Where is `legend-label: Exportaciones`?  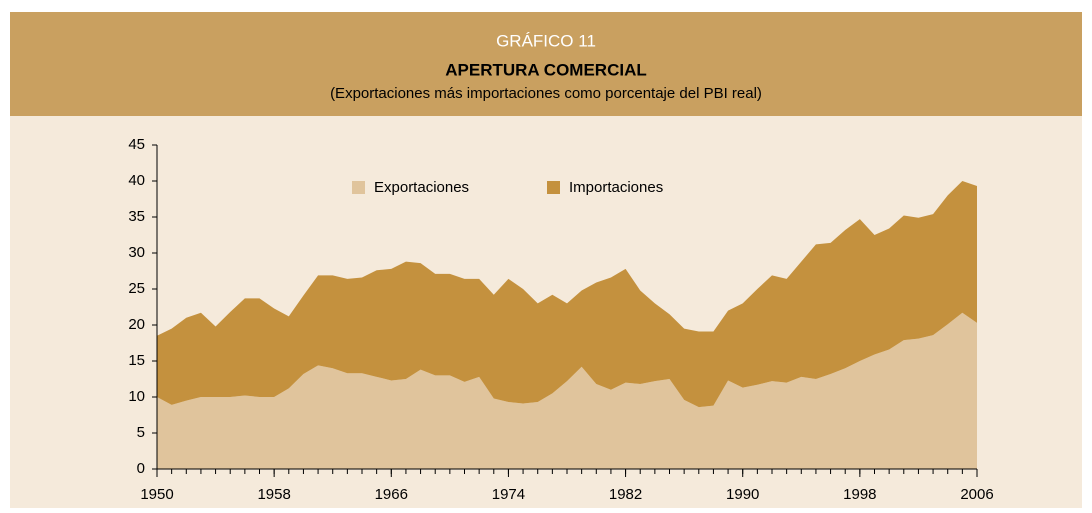
legend-label: Exportaciones is located at coordinates (421, 187).